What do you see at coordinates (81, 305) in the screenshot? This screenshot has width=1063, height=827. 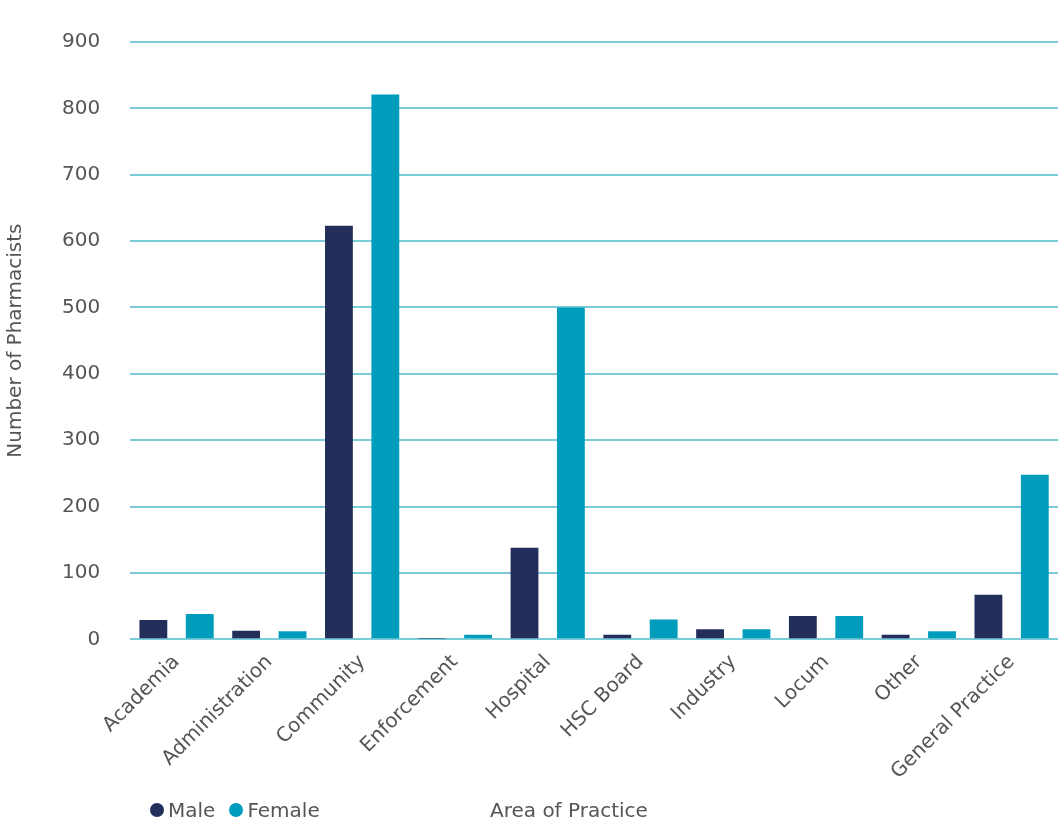 I see `y-tick-label: 500` at bounding box center [81, 305].